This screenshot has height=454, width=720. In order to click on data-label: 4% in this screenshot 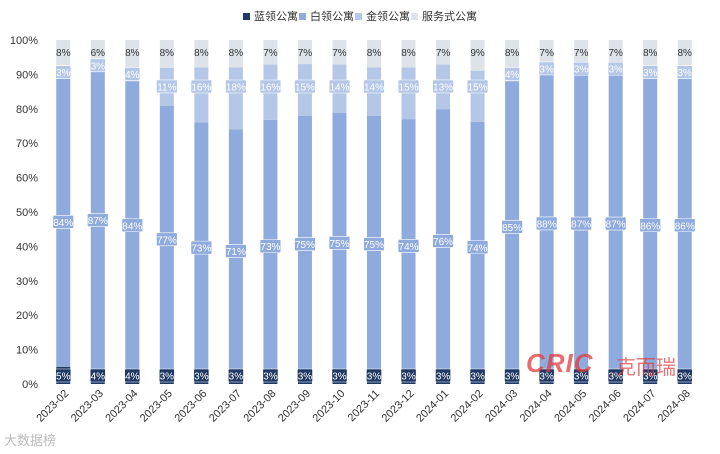, I will do `click(512, 75)`.